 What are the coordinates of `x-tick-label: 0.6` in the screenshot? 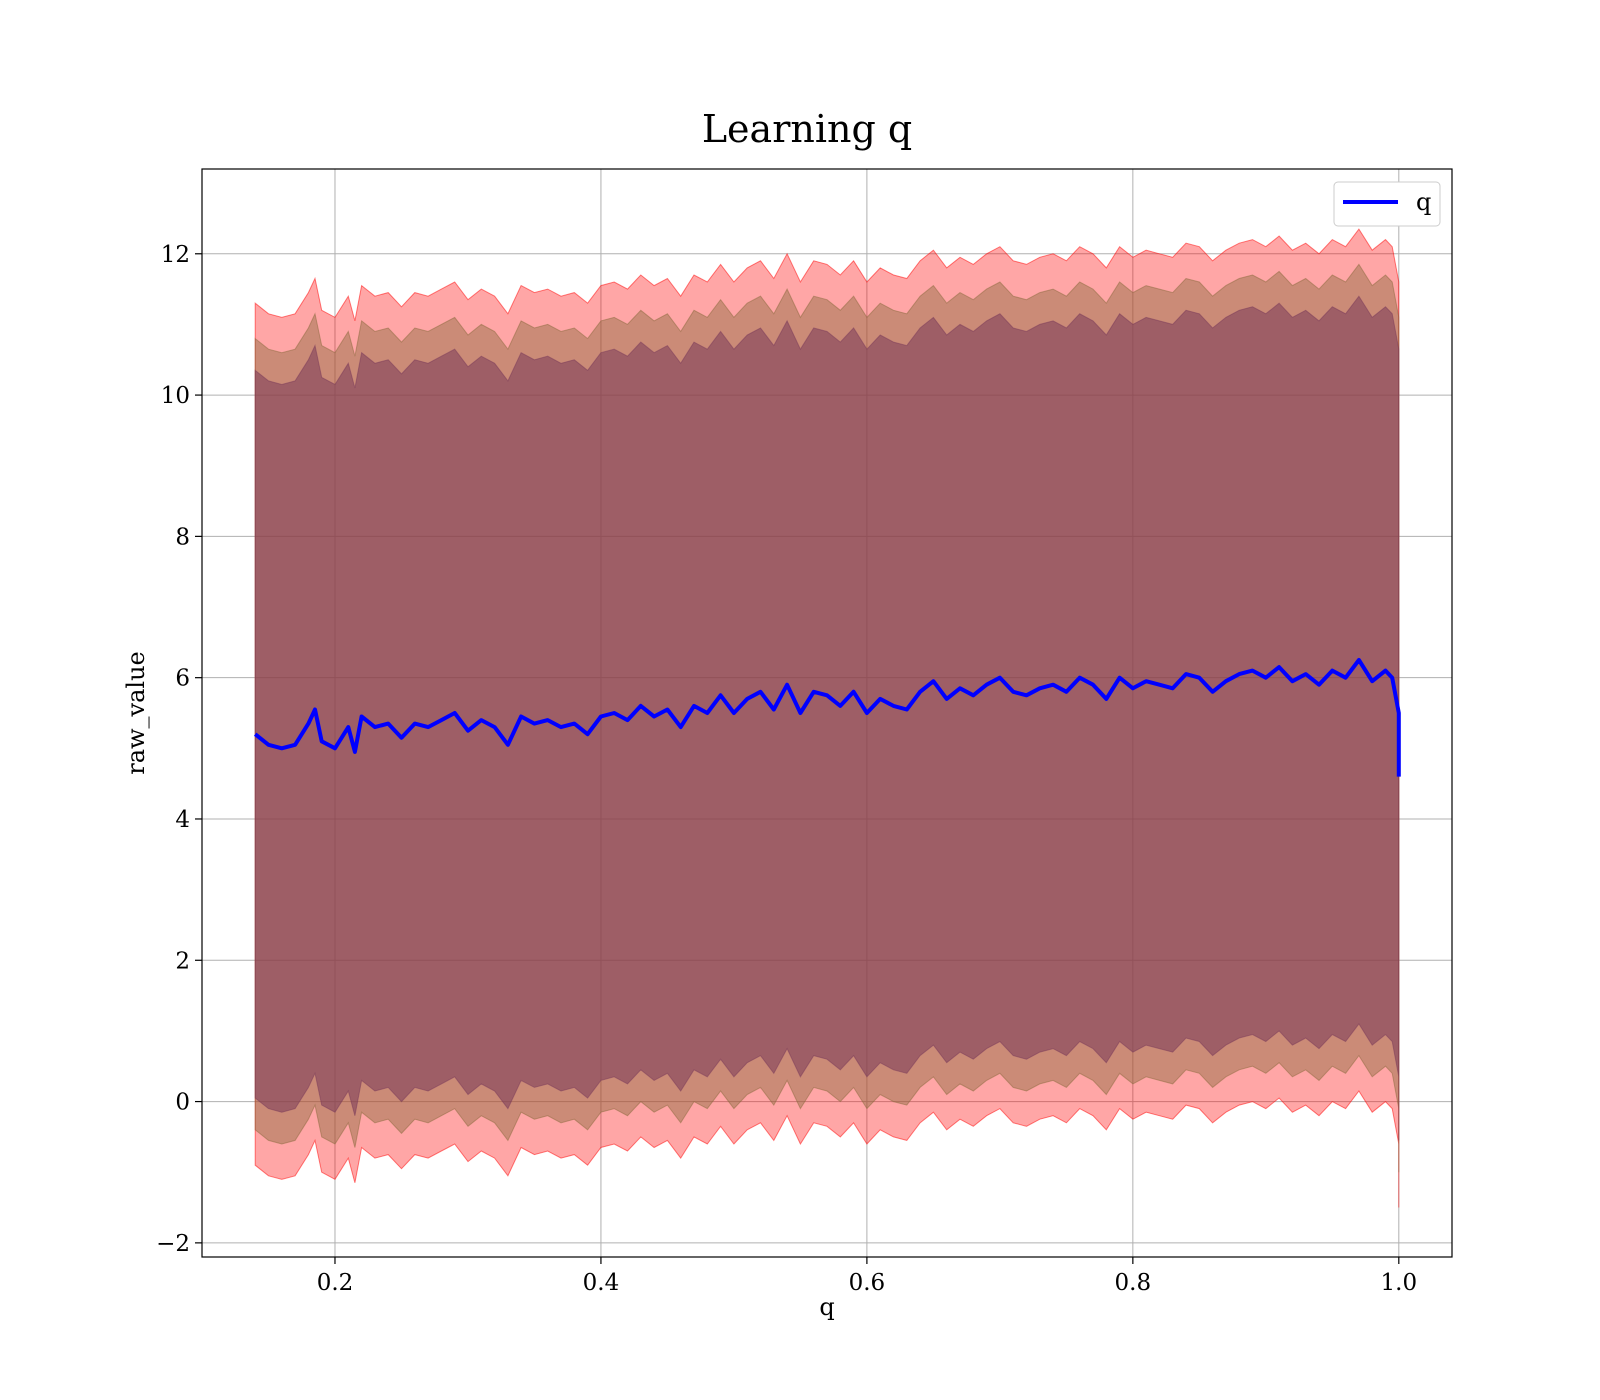 It's located at (867, 1283).